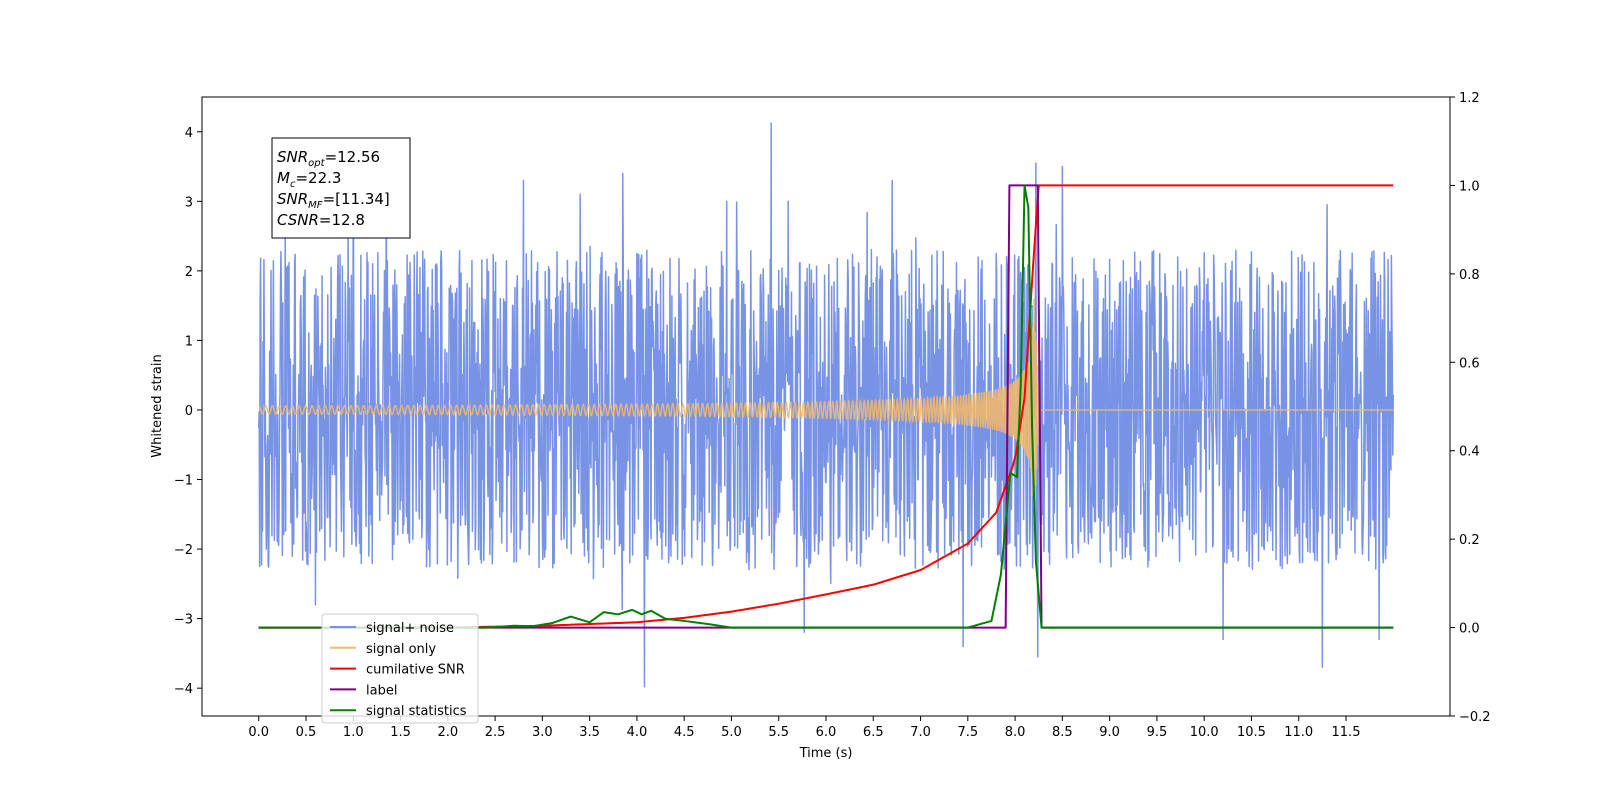  What do you see at coordinates (333, 200) in the screenshot?
I see `annotation-line: SNRMF=[11.34]` at bounding box center [333, 200].